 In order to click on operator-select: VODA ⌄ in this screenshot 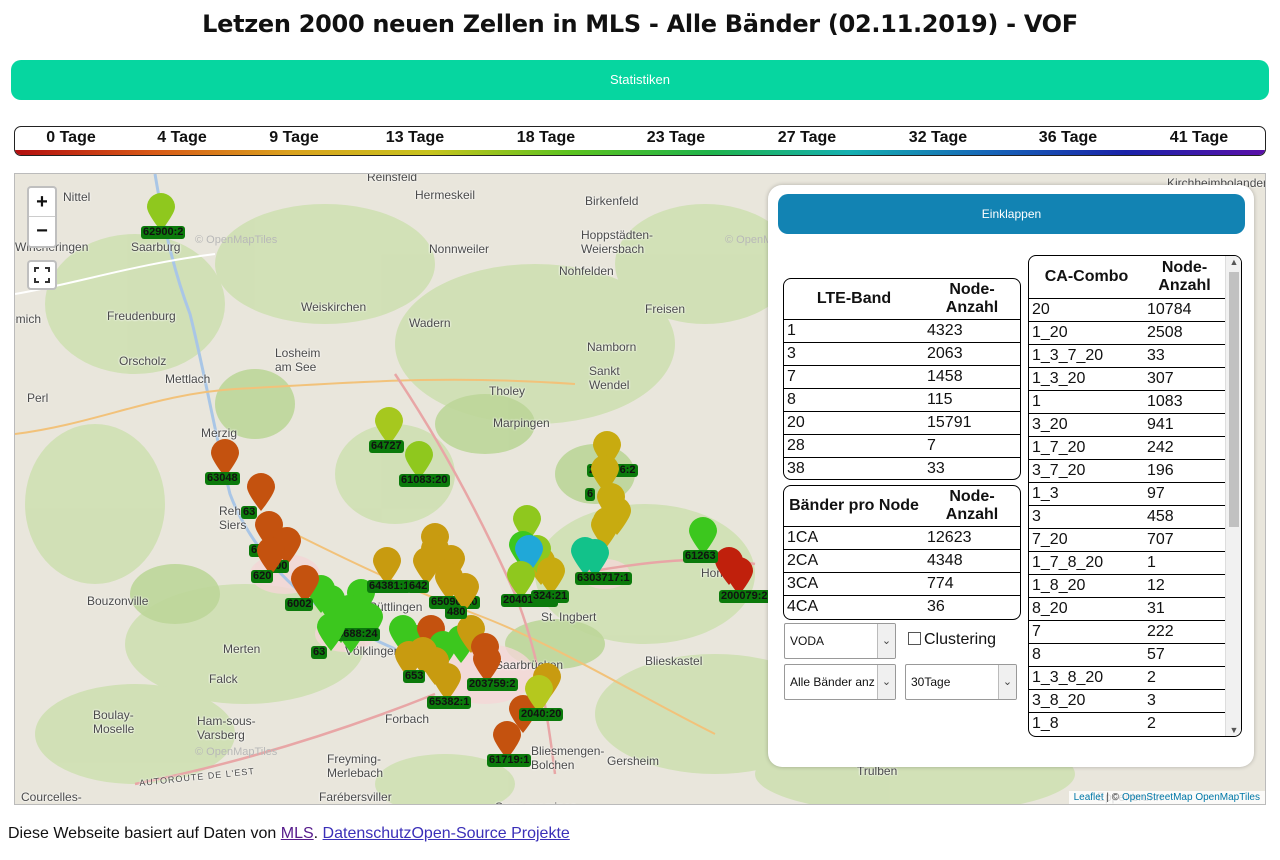, I will do `click(840, 641)`.